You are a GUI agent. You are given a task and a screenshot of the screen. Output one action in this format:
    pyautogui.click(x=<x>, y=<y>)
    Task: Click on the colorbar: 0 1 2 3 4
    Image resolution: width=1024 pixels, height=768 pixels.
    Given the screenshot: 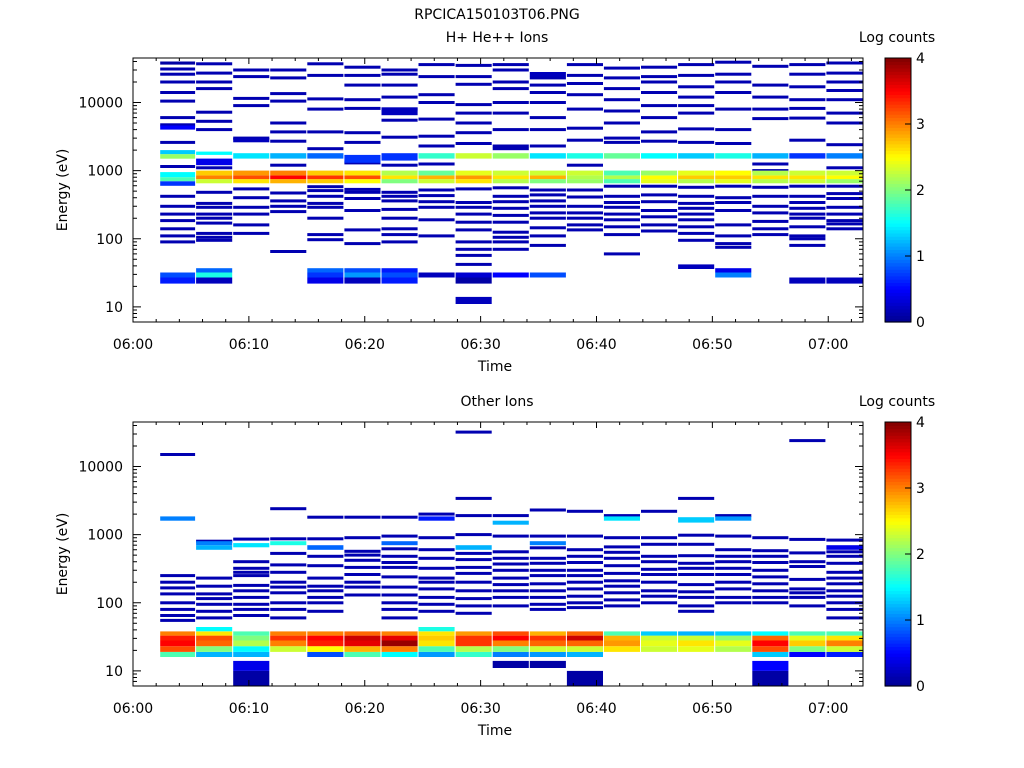 What is the action you would take?
    pyautogui.click(x=904, y=555)
    